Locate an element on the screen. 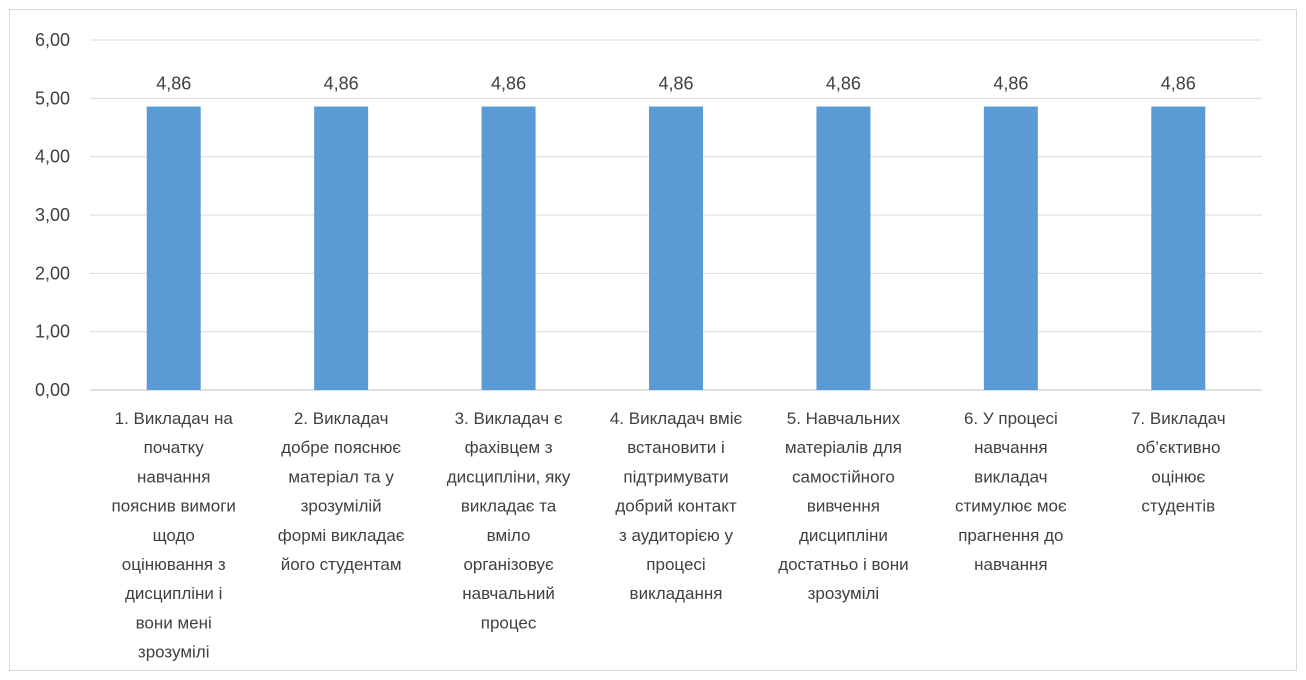 Image resolution: width=1306 pixels, height=680 pixels. y-tick-label: 3,00 is located at coordinates (52, 215).